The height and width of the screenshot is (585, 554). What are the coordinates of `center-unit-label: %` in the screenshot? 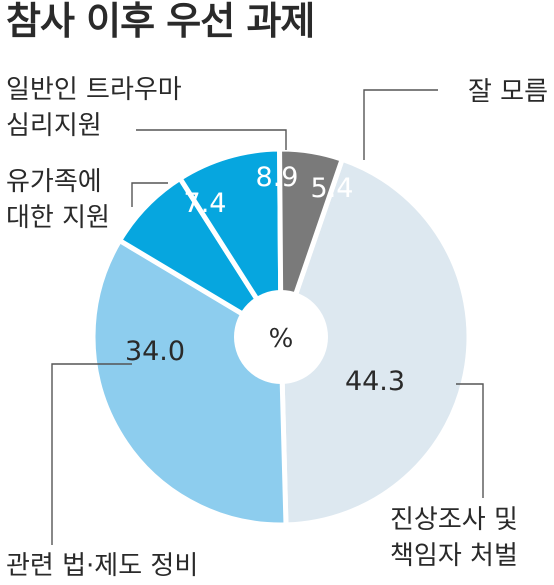 It's located at (281, 339).